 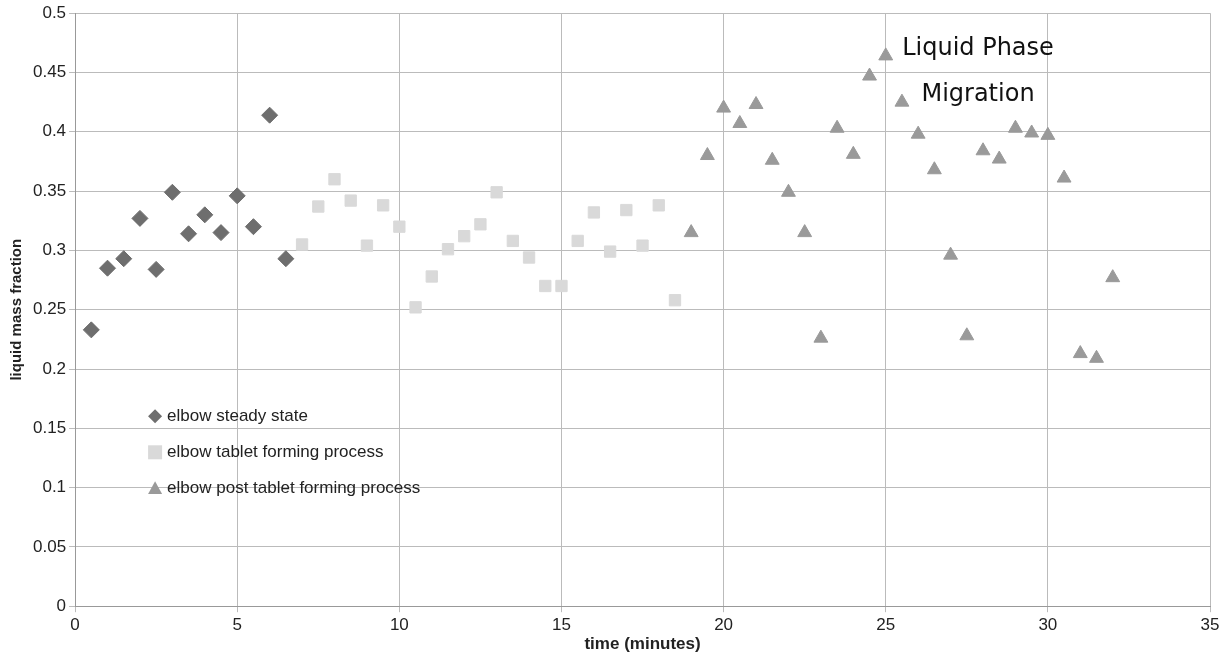 What do you see at coordinates (561, 625) in the screenshot?
I see `x-tick-label: 15` at bounding box center [561, 625].